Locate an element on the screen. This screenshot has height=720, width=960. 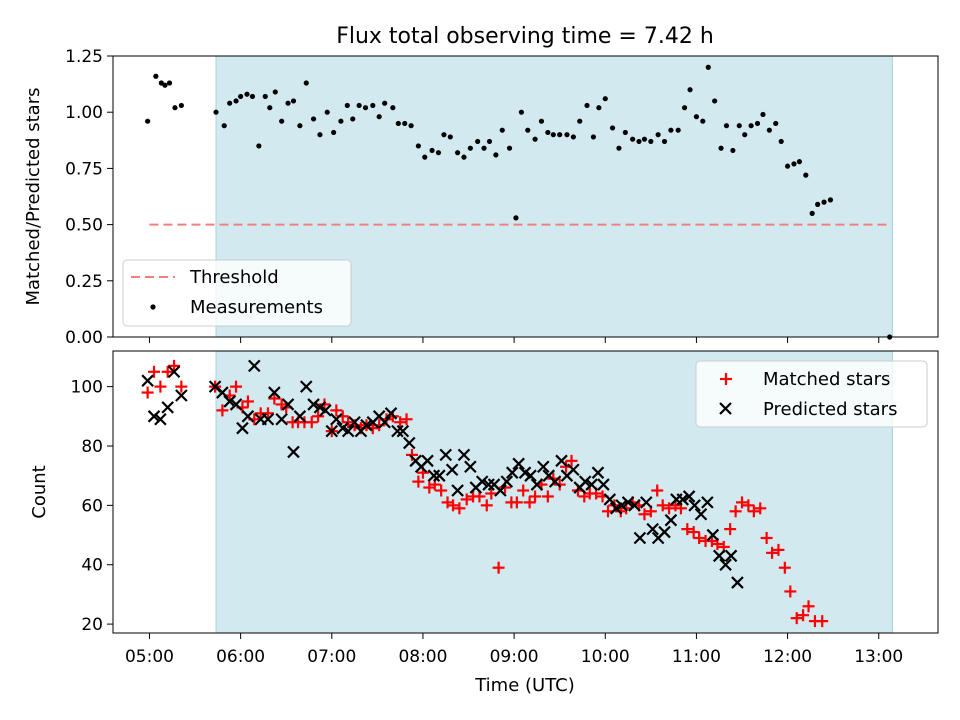
y-tick-label: 0.50 is located at coordinates (84, 226).